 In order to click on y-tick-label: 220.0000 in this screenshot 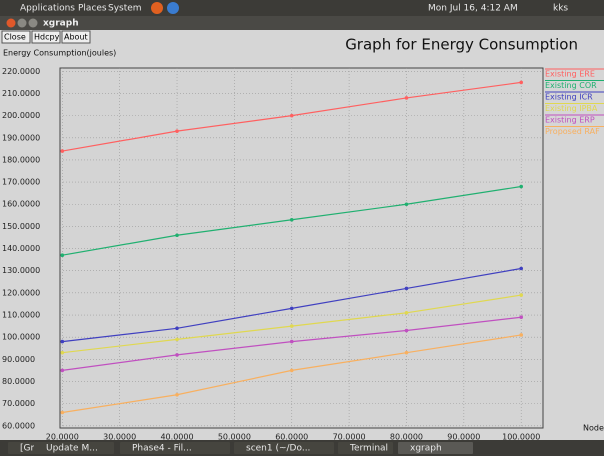, I will do `click(21, 71)`.